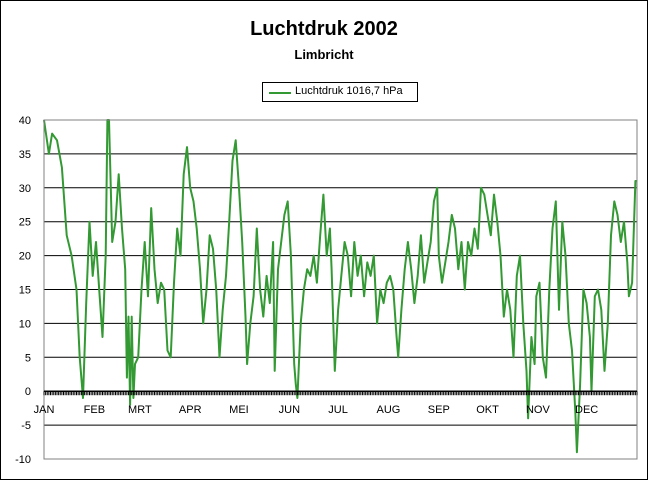 This screenshot has height=480, width=648. I want to click on x-tick-label: JUL, so click(338, 410).